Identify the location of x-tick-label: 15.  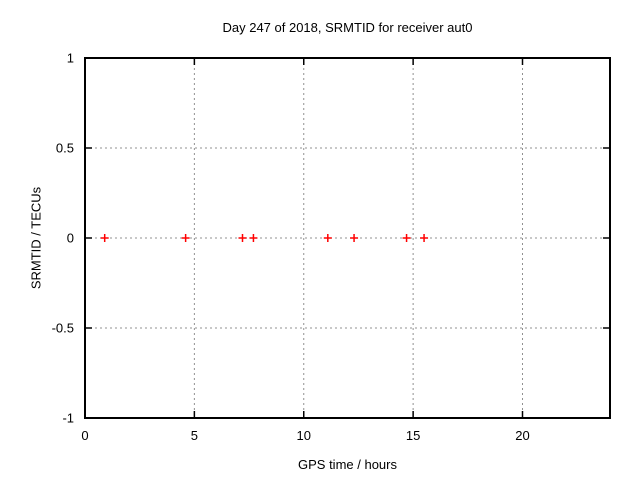
(413, 435).